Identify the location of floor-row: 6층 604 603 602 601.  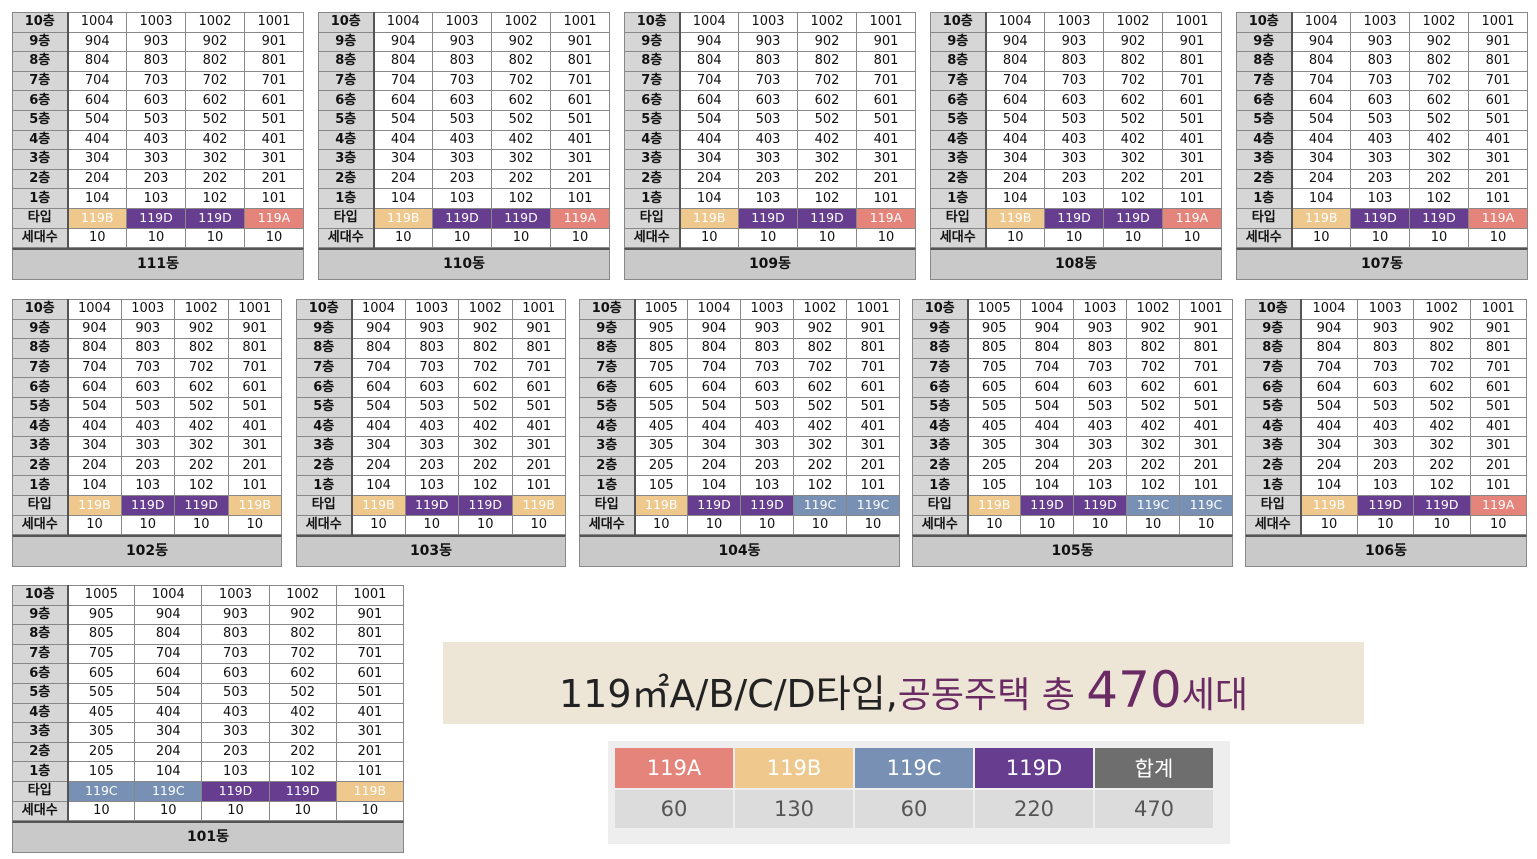
(431, 387).